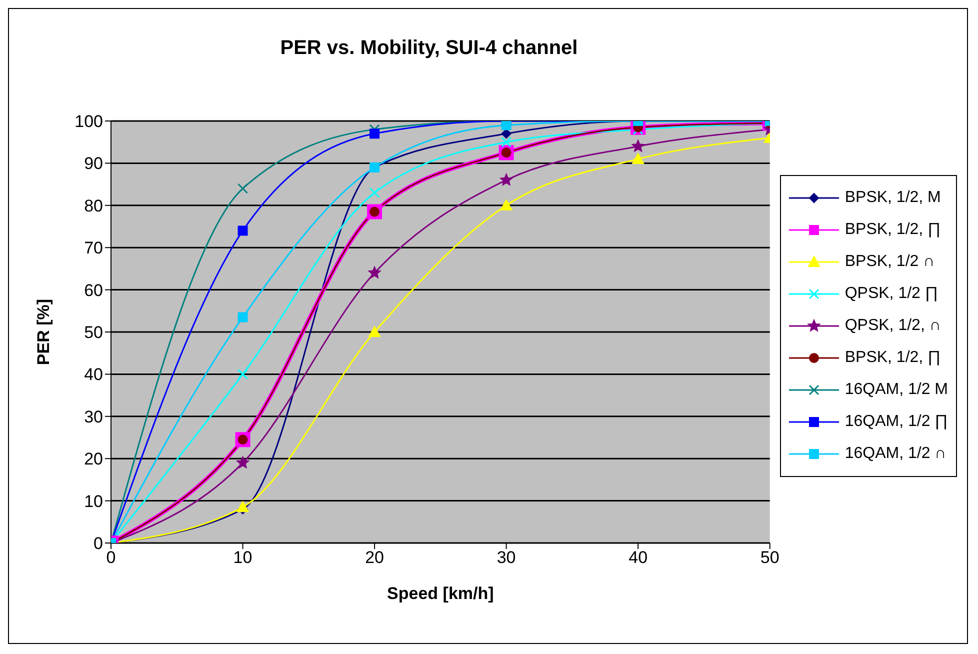 This screenshot has height=654, width=978. I want to click on y-tick-label: 100, so click(88, 122).